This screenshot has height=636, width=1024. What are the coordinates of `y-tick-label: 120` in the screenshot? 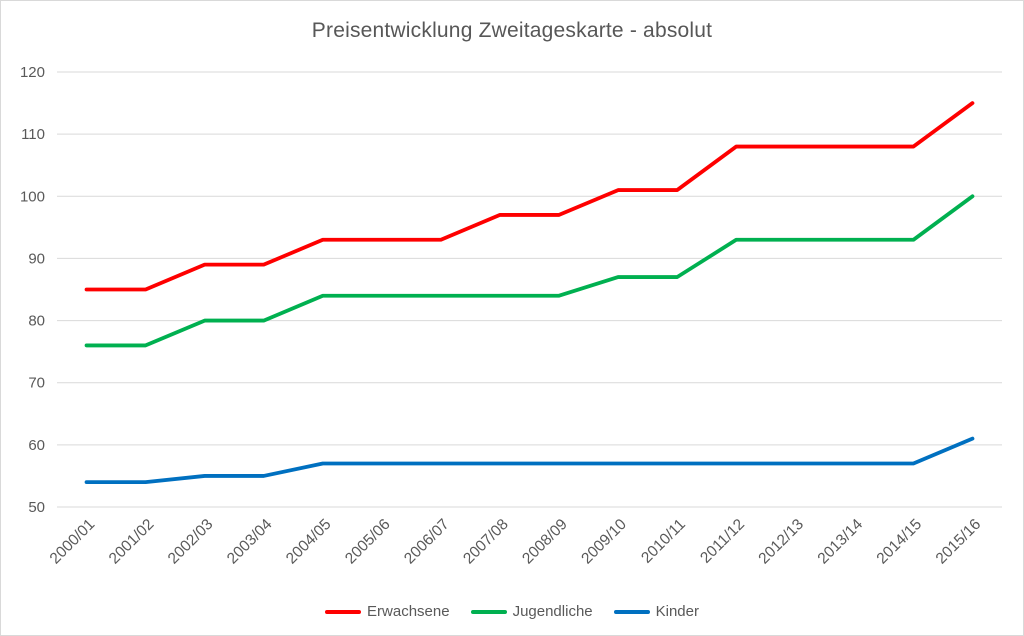 It's located at (32, 72).